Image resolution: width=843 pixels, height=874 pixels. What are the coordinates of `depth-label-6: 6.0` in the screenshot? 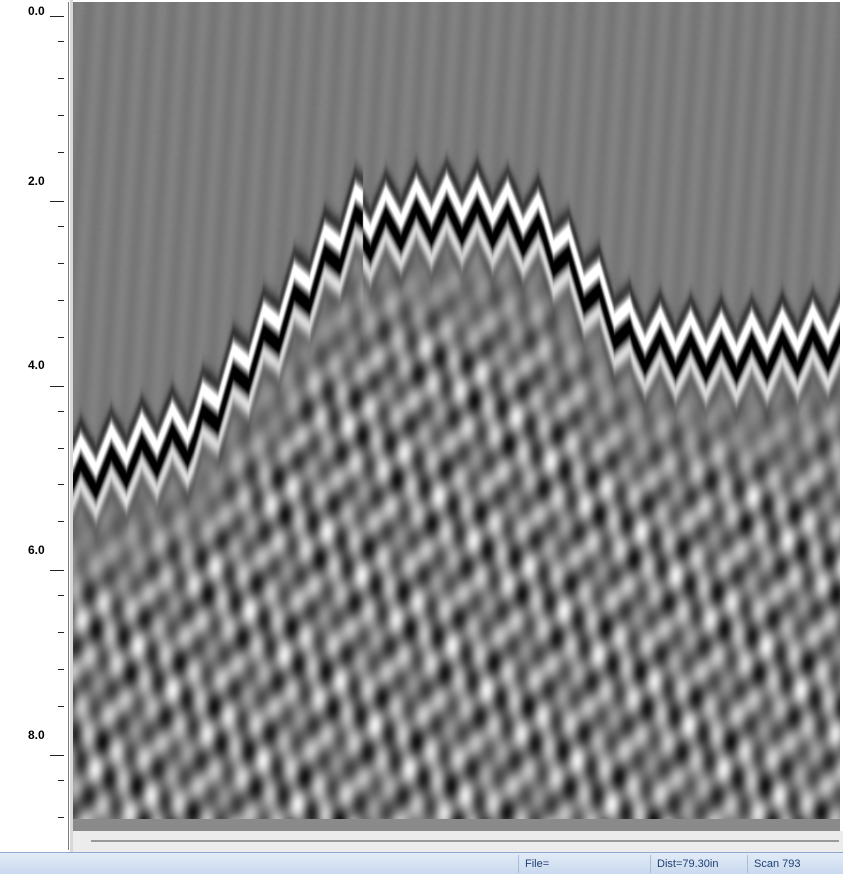 It's located at (36, 550).